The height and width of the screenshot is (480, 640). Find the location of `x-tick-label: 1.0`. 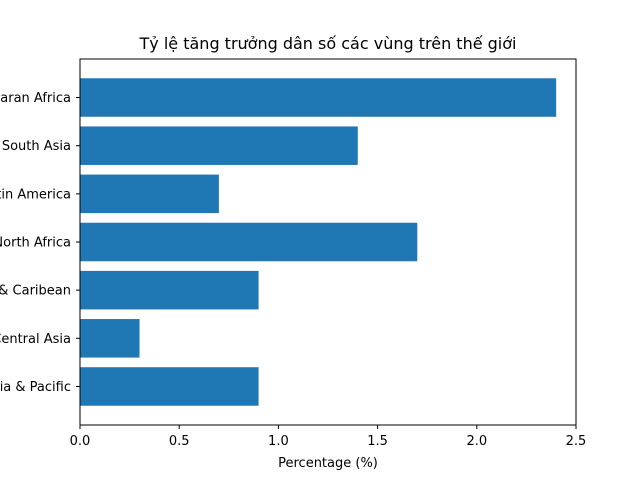

x-tick-label: 1.0 is located at coordinates (278, 441).